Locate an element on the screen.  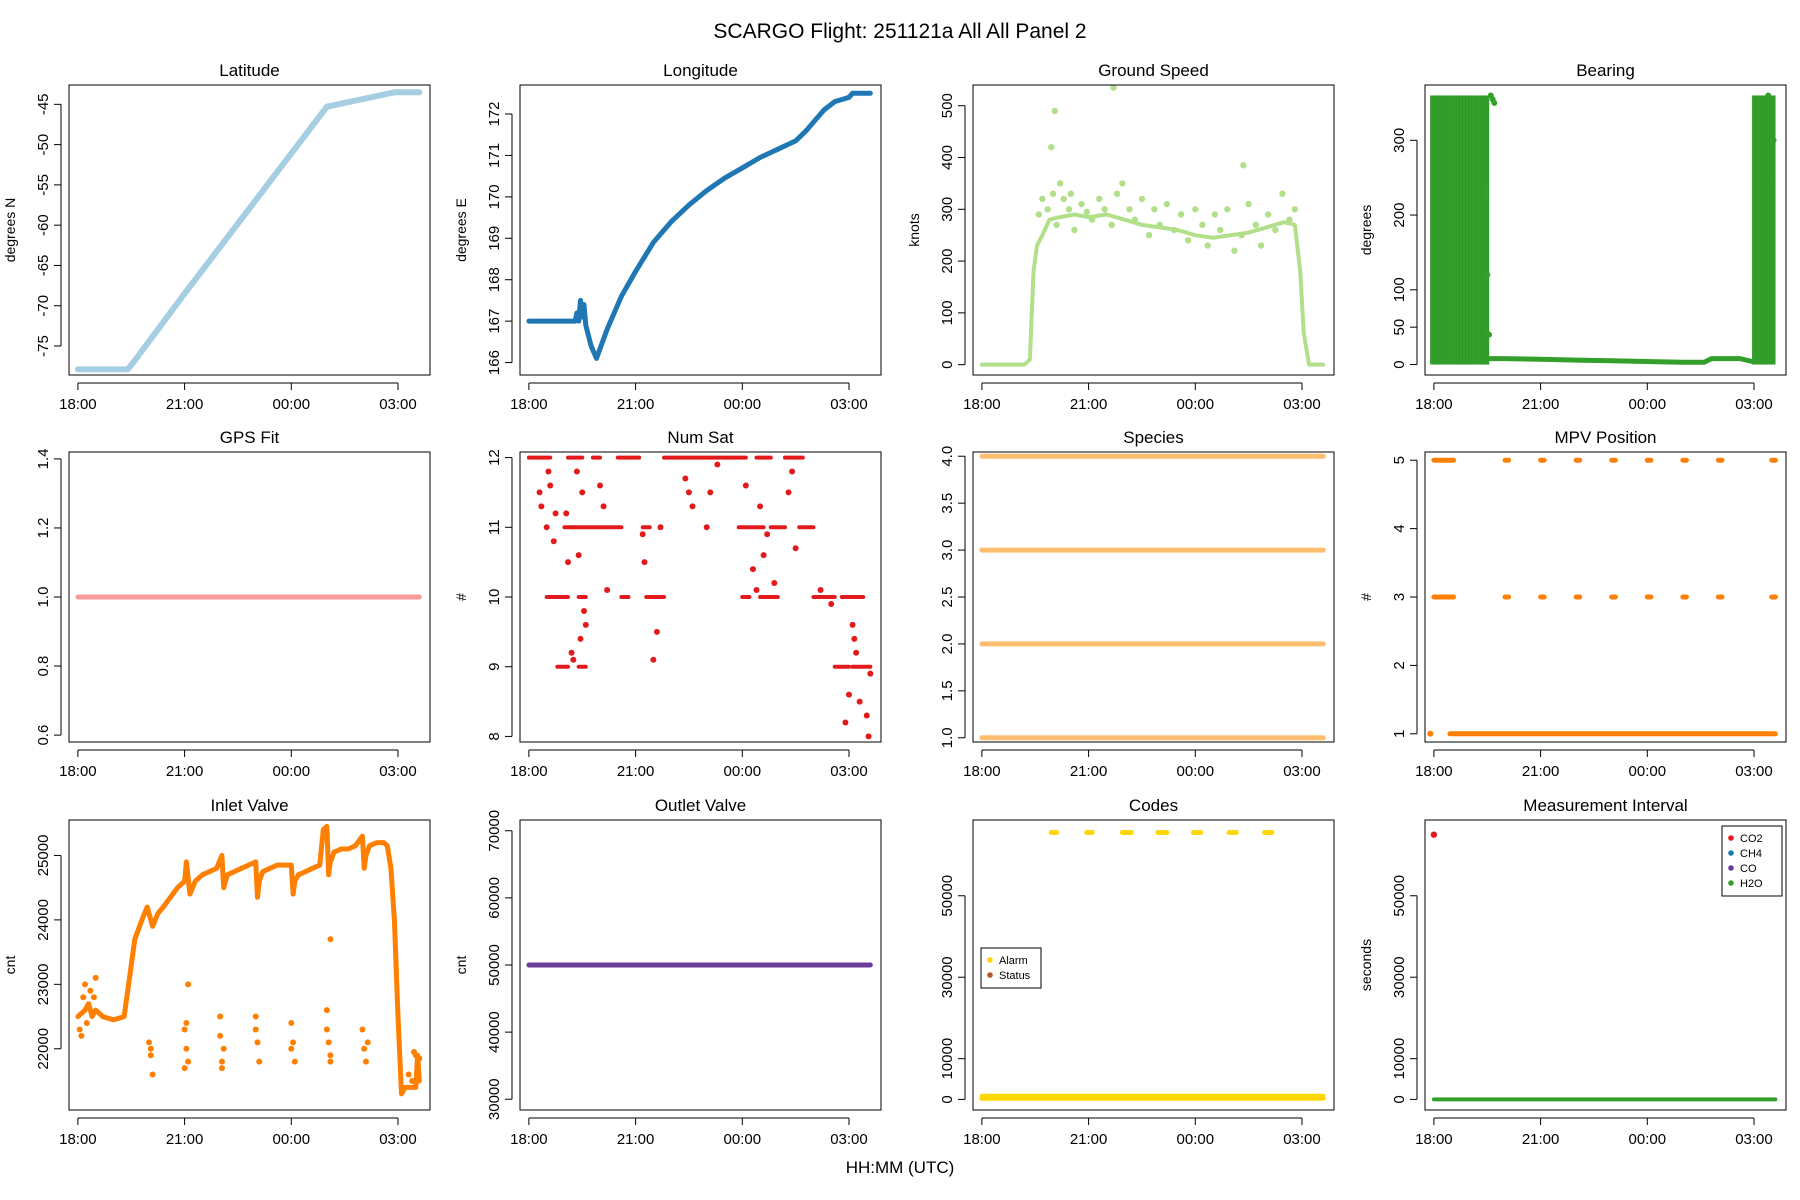
y-tick-label: 10 is located at coordinates (494, 597).